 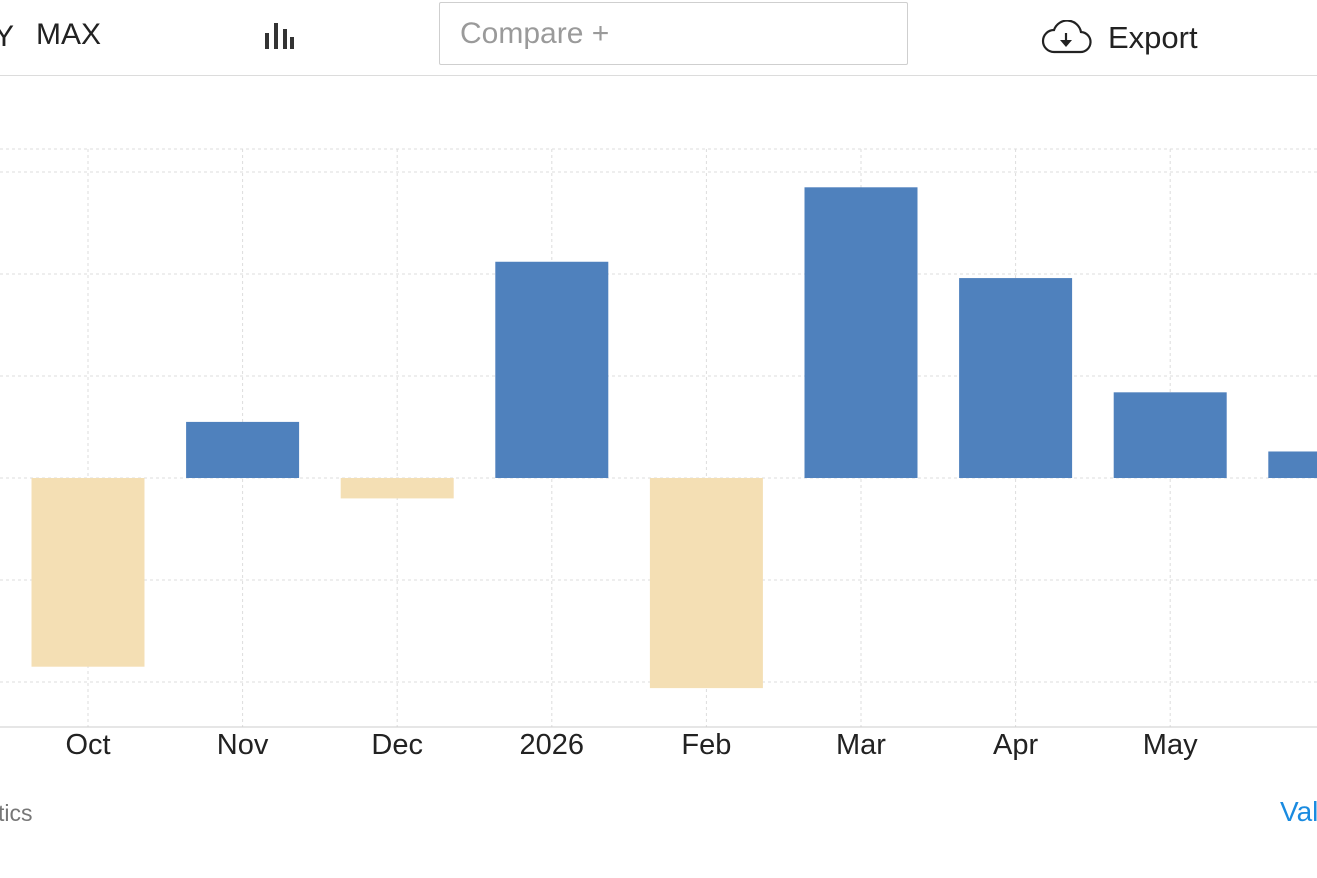 What do you see at coordinates (397, 488) in the screenshot?
I see `bar-dec` at bounding box center [397, 488].